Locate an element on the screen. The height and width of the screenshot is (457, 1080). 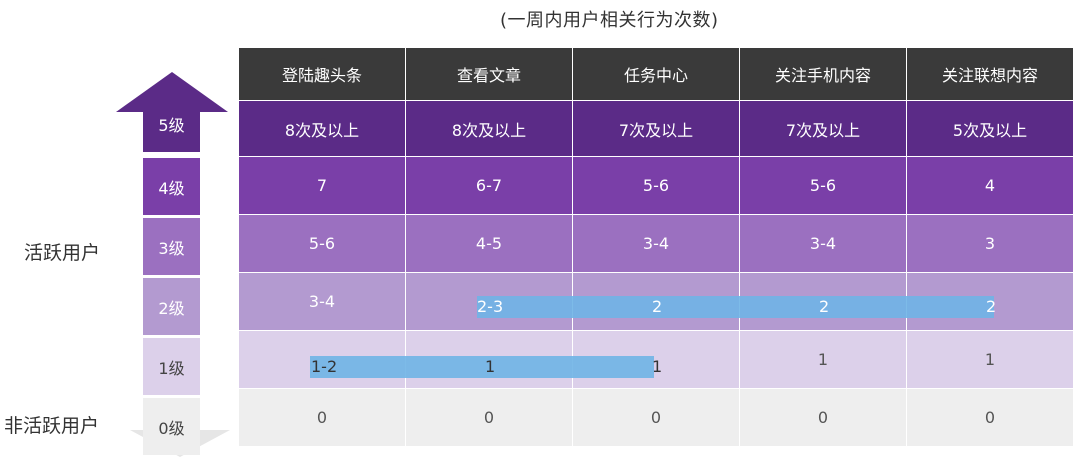
table-cell: 4 is located at coordinates (990, 185).